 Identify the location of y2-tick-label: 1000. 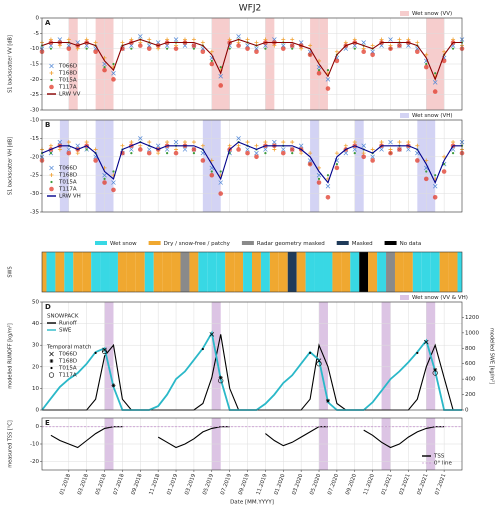
(472, 333).